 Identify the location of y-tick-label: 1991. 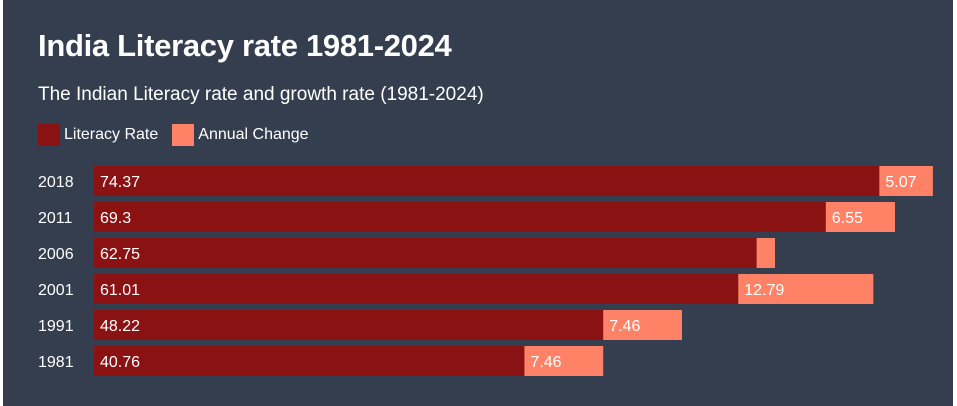
(56, 326).